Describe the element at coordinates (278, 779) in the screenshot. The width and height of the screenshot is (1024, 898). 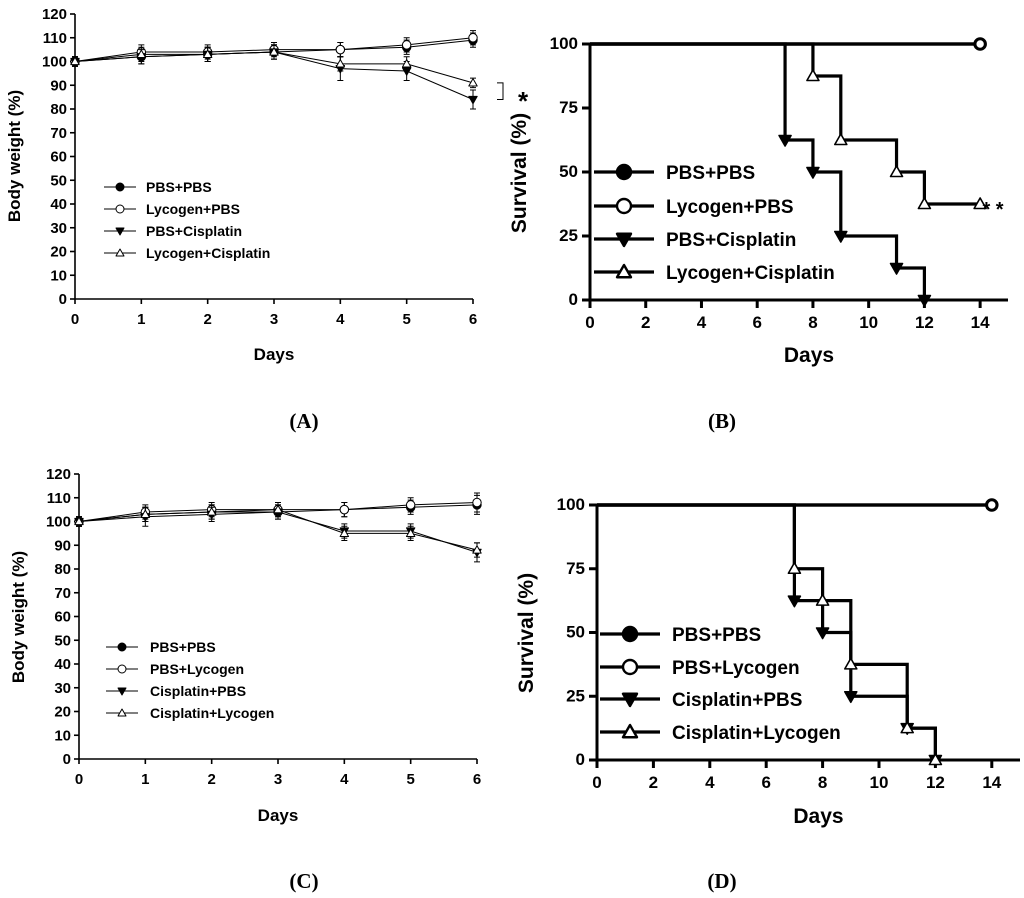
I see `x-tick-label: 3` at that location.